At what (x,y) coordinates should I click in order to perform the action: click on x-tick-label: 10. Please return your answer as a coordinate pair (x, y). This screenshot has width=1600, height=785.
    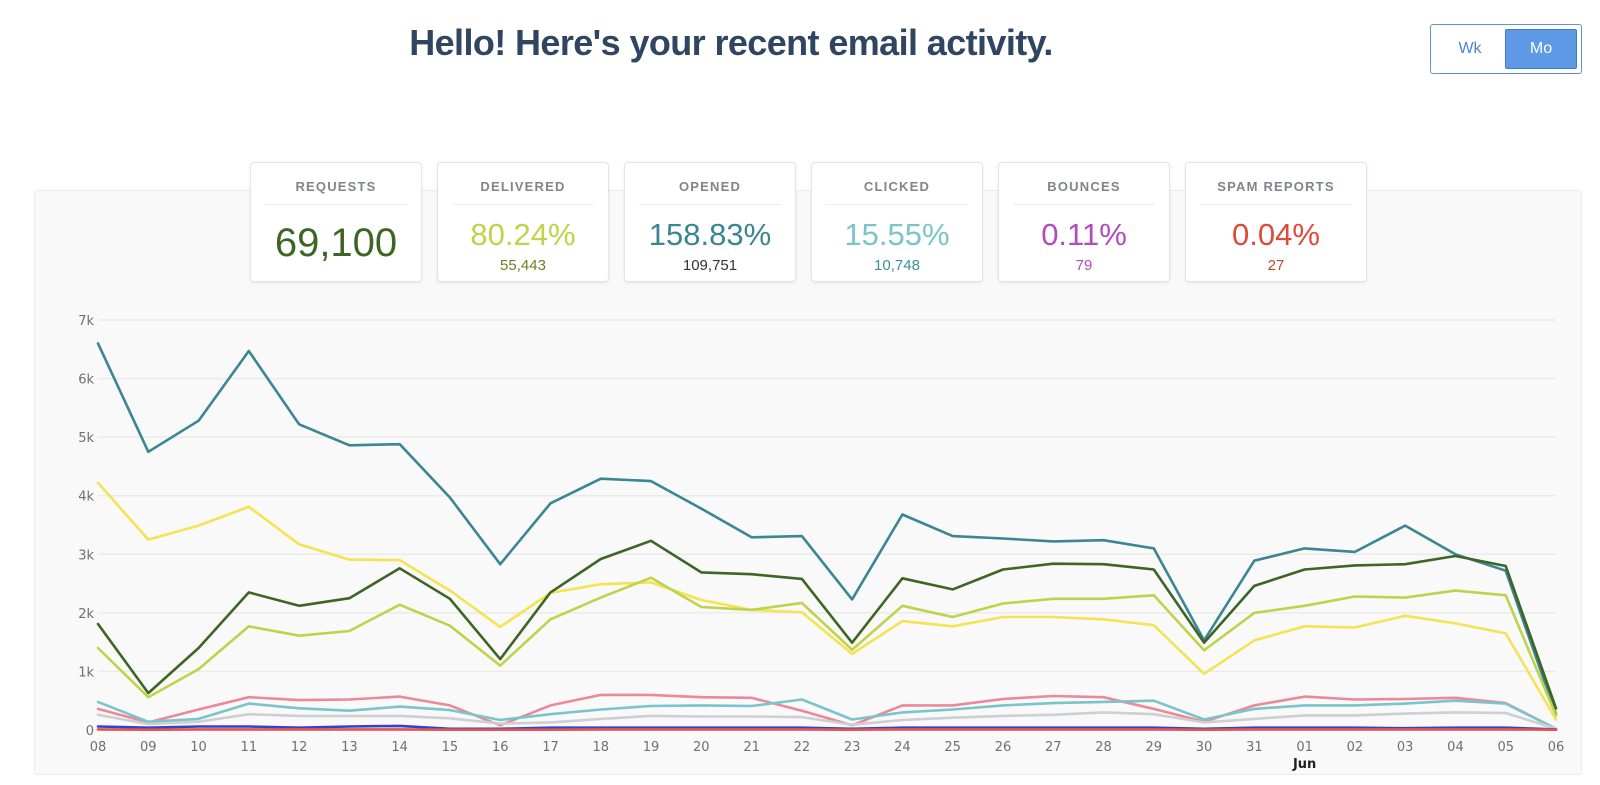
    Looking at the image, I should click on (198, 747).